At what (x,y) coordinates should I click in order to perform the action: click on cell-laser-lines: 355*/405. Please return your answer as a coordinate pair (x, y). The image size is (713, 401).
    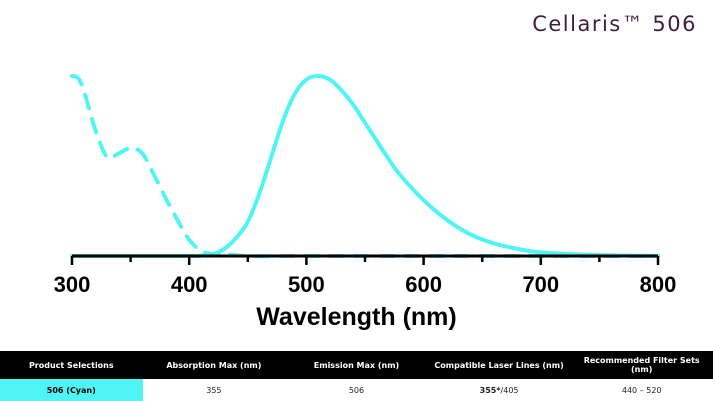
    Looking at the image, I should click on (499, 390).